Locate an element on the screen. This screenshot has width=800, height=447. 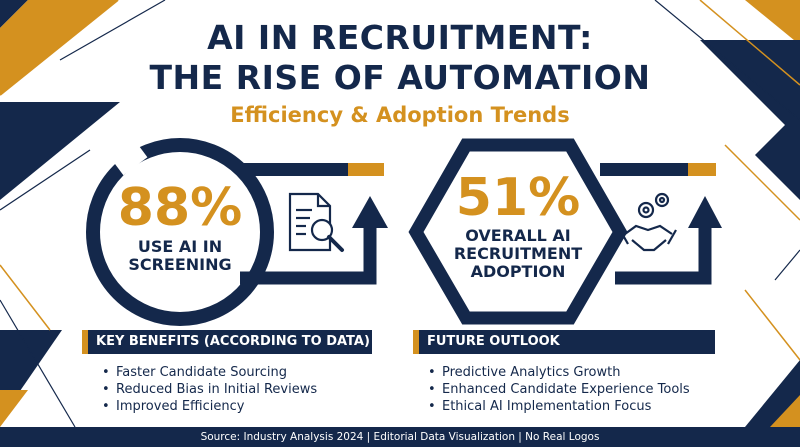
document-search-icon is located at coordinates (316, 222).